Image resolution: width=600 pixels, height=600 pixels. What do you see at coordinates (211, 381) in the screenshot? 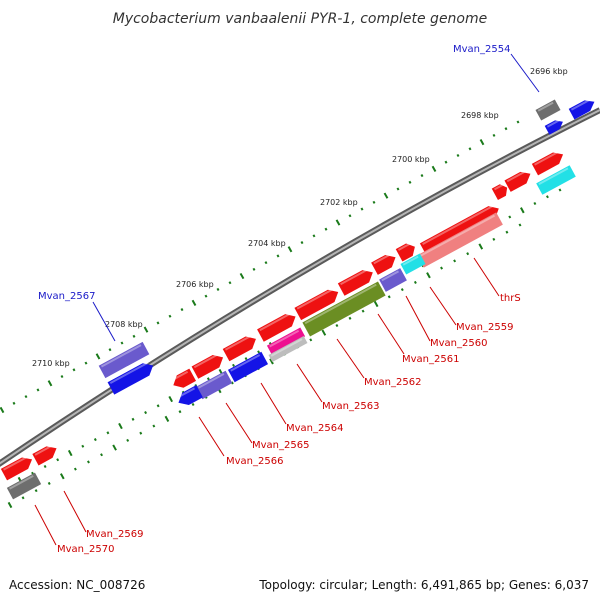
I see `feature-slate-shine` at bounding box center [211, 381].